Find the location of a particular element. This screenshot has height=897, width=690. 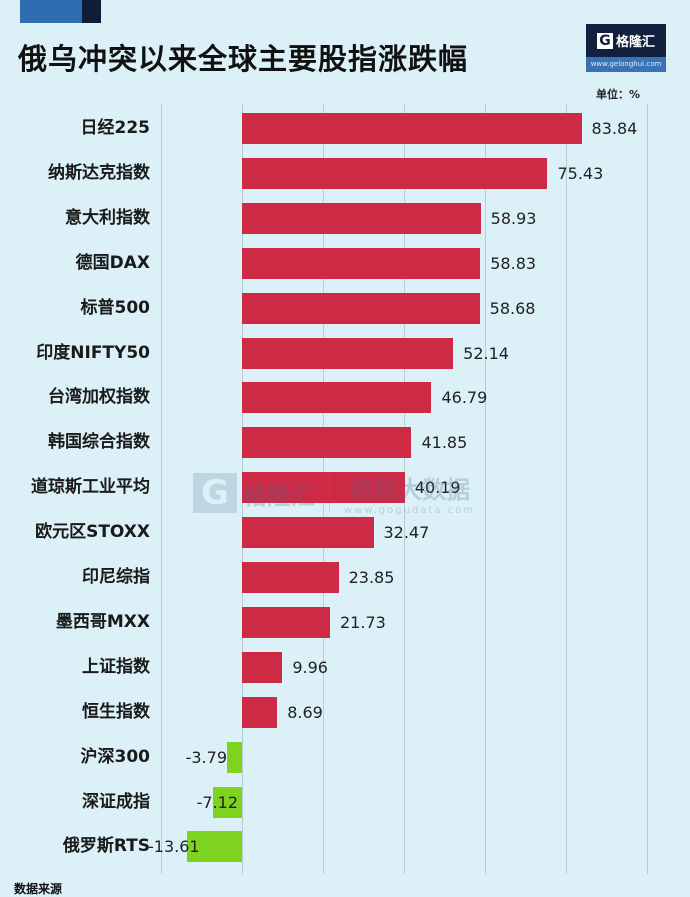

chart-row: 欧元区STOXX 32.47 is located at coordinates (345, 532).